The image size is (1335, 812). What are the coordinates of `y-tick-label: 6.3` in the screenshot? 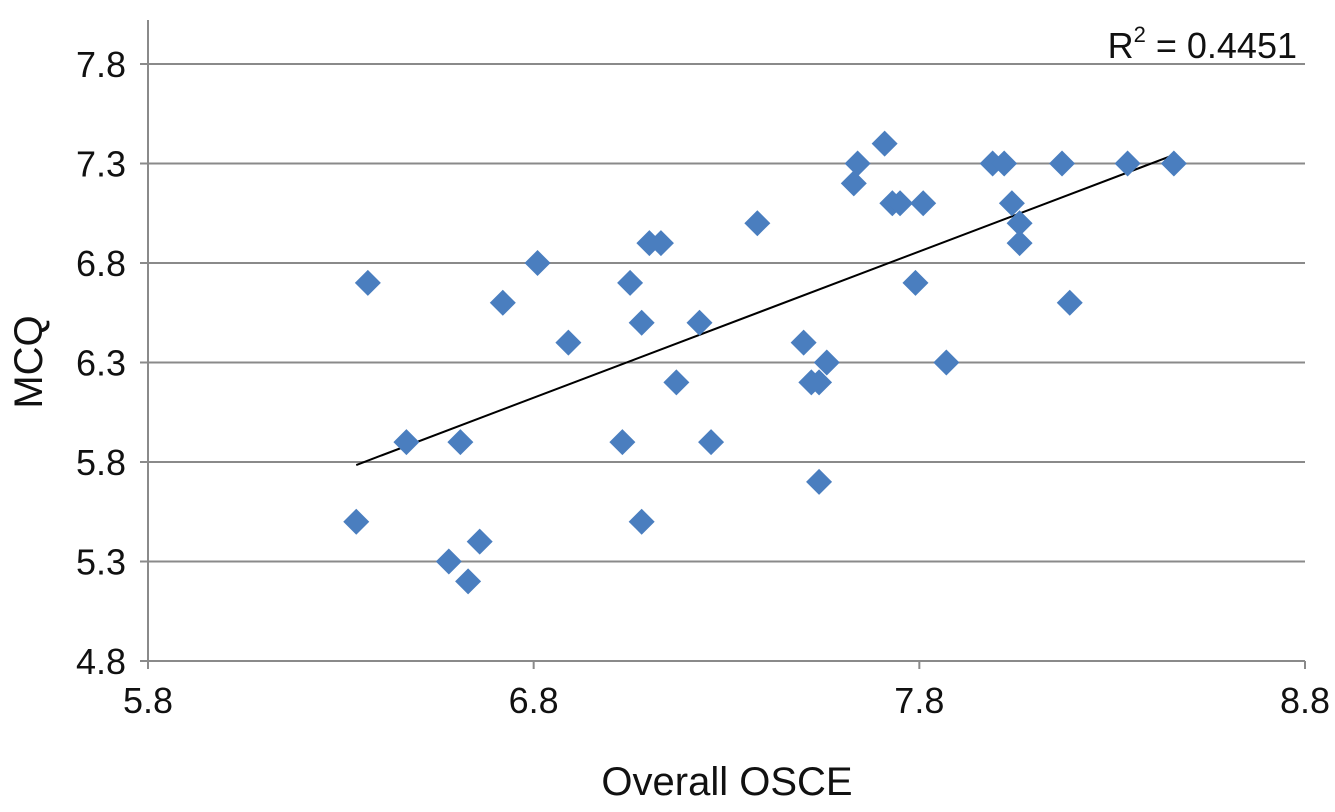 It's located at (101, 363).